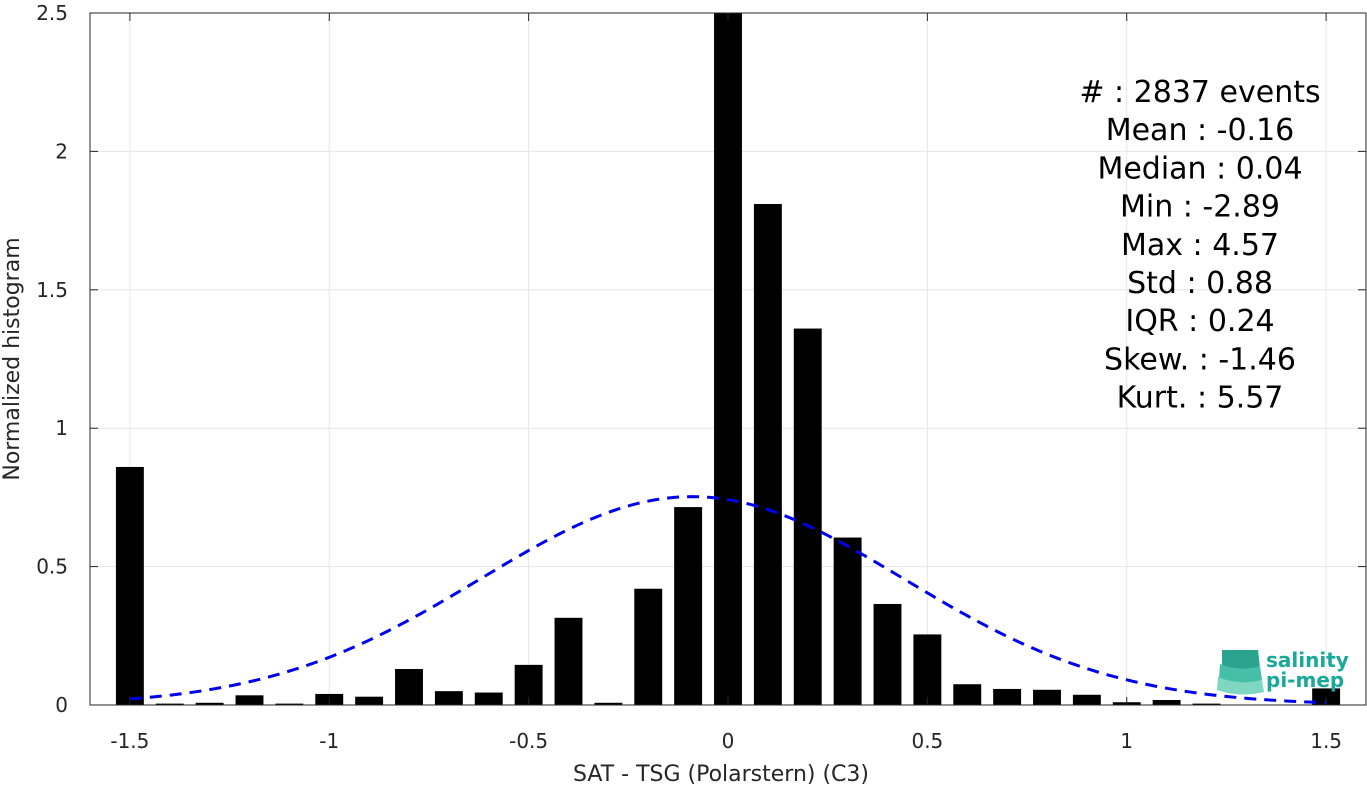 The height and width of the screenshot is (785, 1367). What do you see at coordinates (1200, 398) in the screenshot?
I see `stat-line: Kurt. : 5.57` at bounding box center [1200, 398].